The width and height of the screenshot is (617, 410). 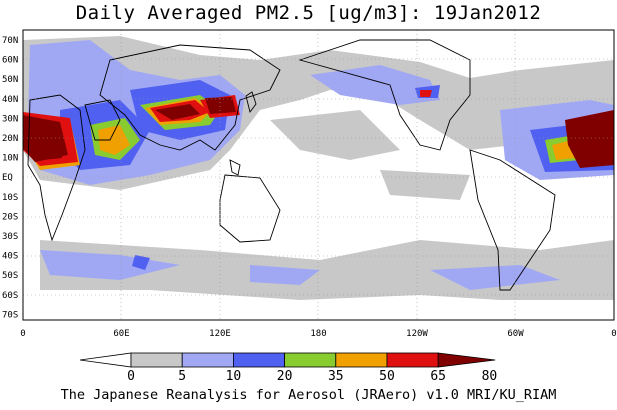 I want to click on longitude-labels: 0 60E 120E 180 120W 60W 0, so click(x=318, y=334).